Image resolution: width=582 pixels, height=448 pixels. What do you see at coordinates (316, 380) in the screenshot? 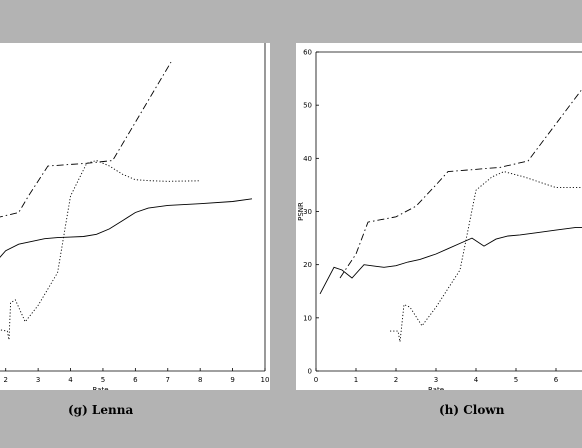
I see `x-tick-label: 0` at bounding box center [316, 380].